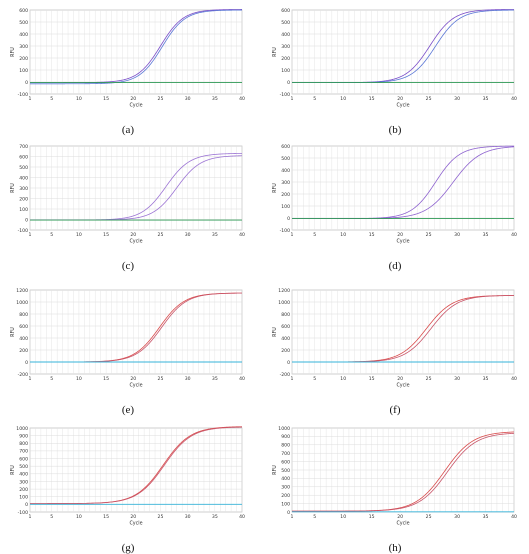 The height and width of the screenshot is (554, 529). I want to click on panel-label: (a), so click(128, 130).